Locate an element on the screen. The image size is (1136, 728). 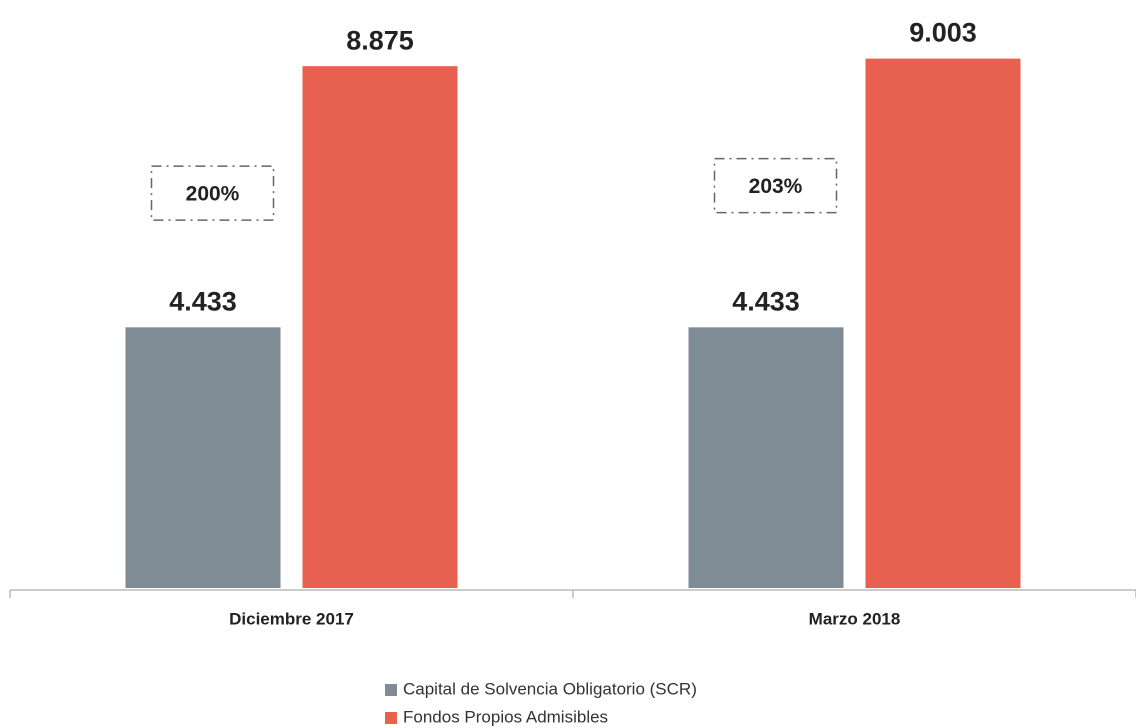
legend-label: Fondos Propios Admisibles is located at coordinates (505, 716).